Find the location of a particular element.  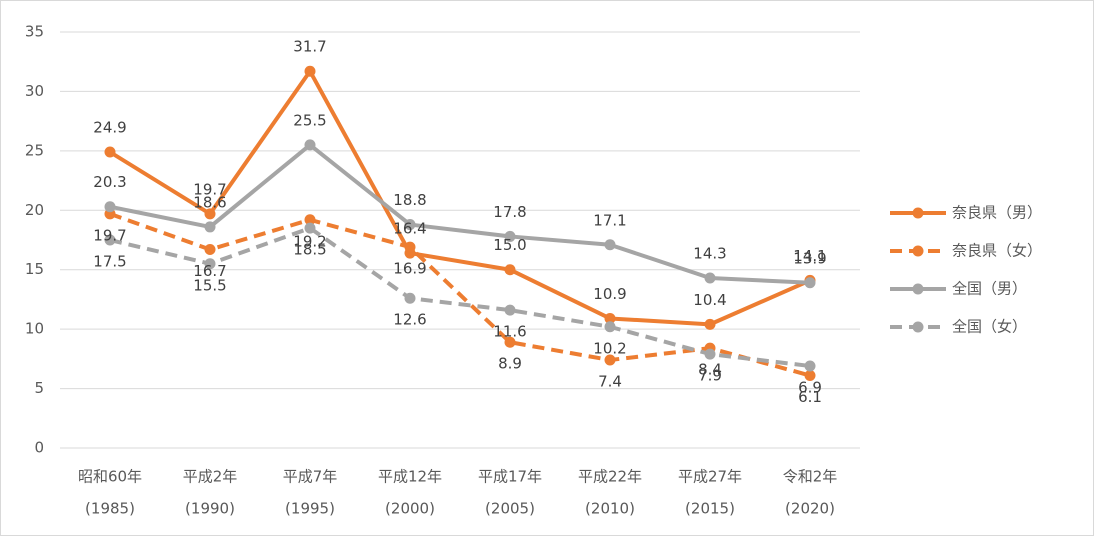

data-label: 17.5 is located at coordinates (109, 262).